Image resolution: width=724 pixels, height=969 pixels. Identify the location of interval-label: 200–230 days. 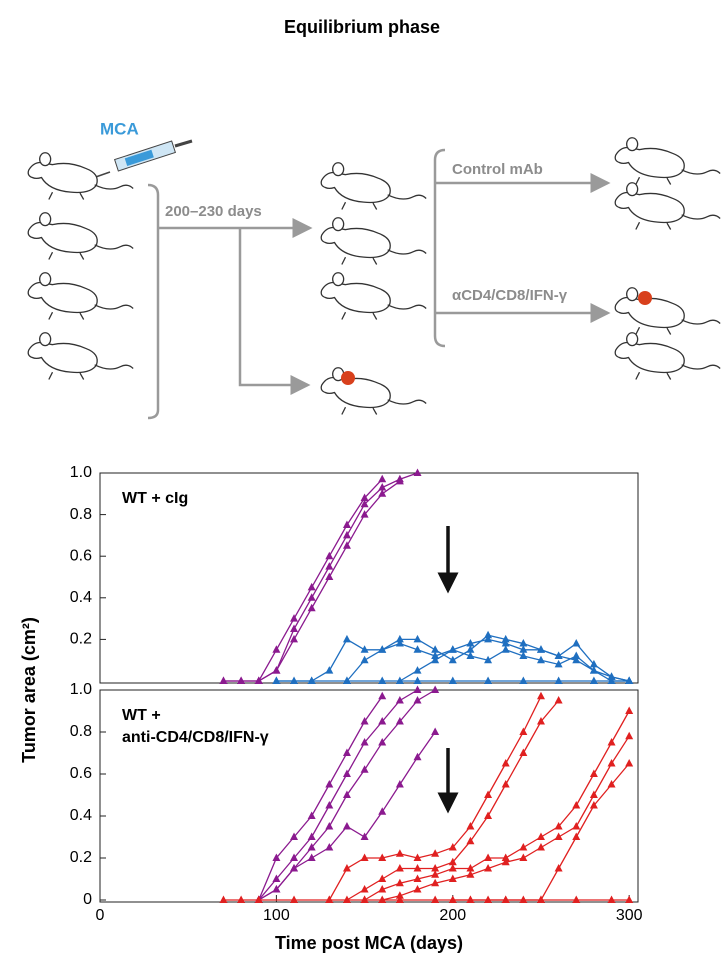
(213, 211).